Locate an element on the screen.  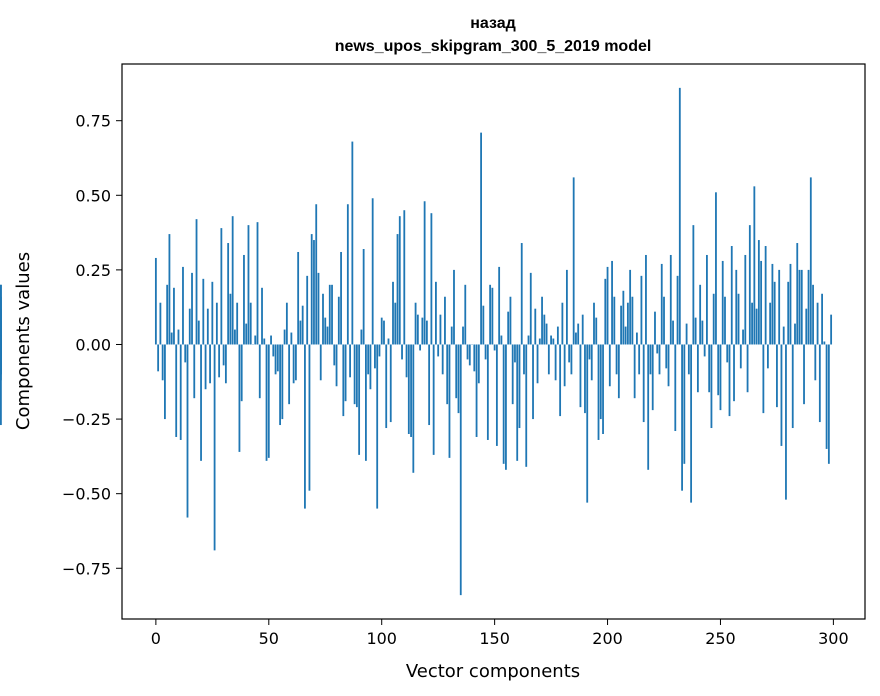
x-tick-label: 300 is located at coordinates (833, 638).